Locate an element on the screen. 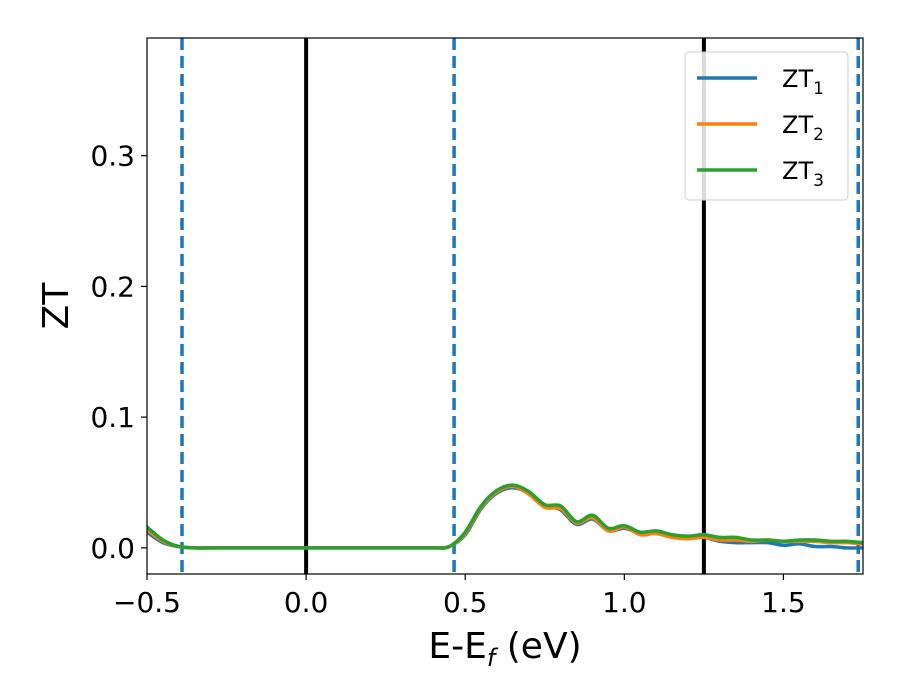 The height and width of the screenshot is (700, 900). x-tick-label: 1.5 is located at coordinates (783, 602).